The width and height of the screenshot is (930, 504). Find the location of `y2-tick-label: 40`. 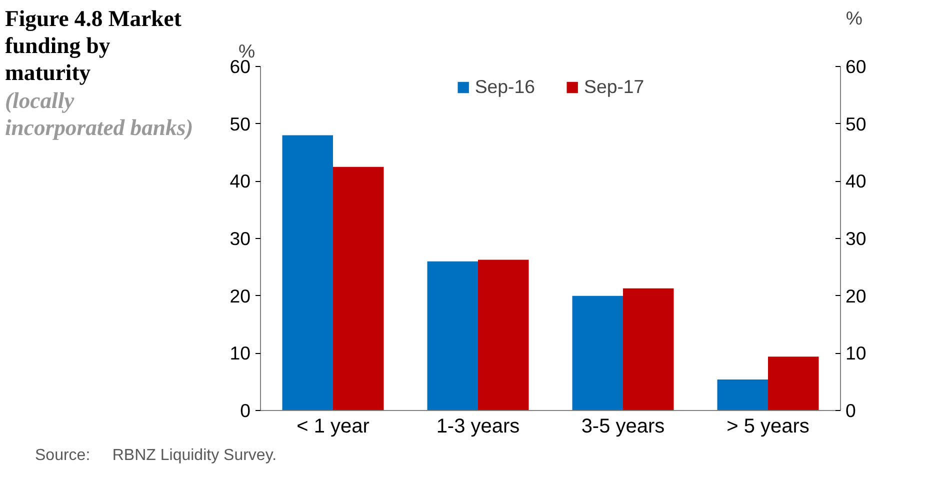

y2-tick-label: 40 is located at coordinates (856, 181).